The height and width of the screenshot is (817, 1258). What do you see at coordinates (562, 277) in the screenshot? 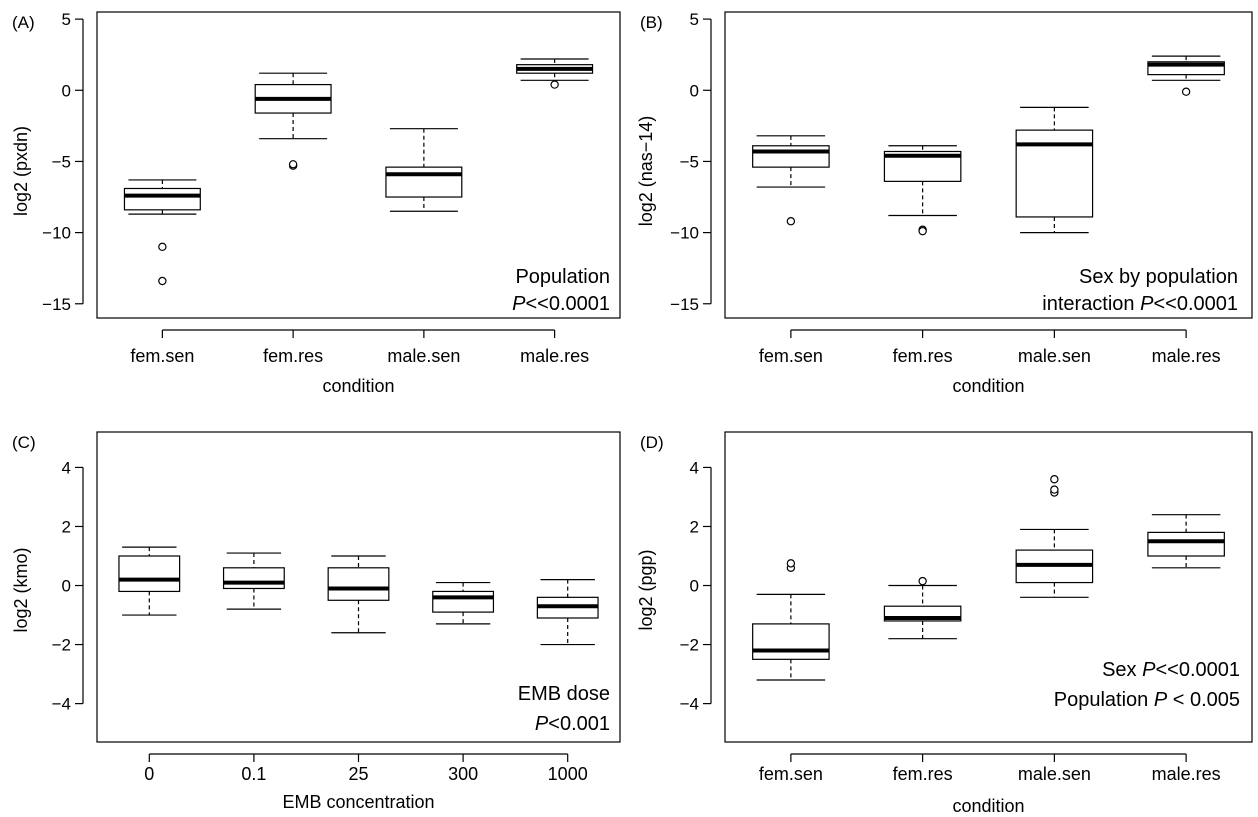
I see `annotation-line: Population` at bounding box center [562, 277].